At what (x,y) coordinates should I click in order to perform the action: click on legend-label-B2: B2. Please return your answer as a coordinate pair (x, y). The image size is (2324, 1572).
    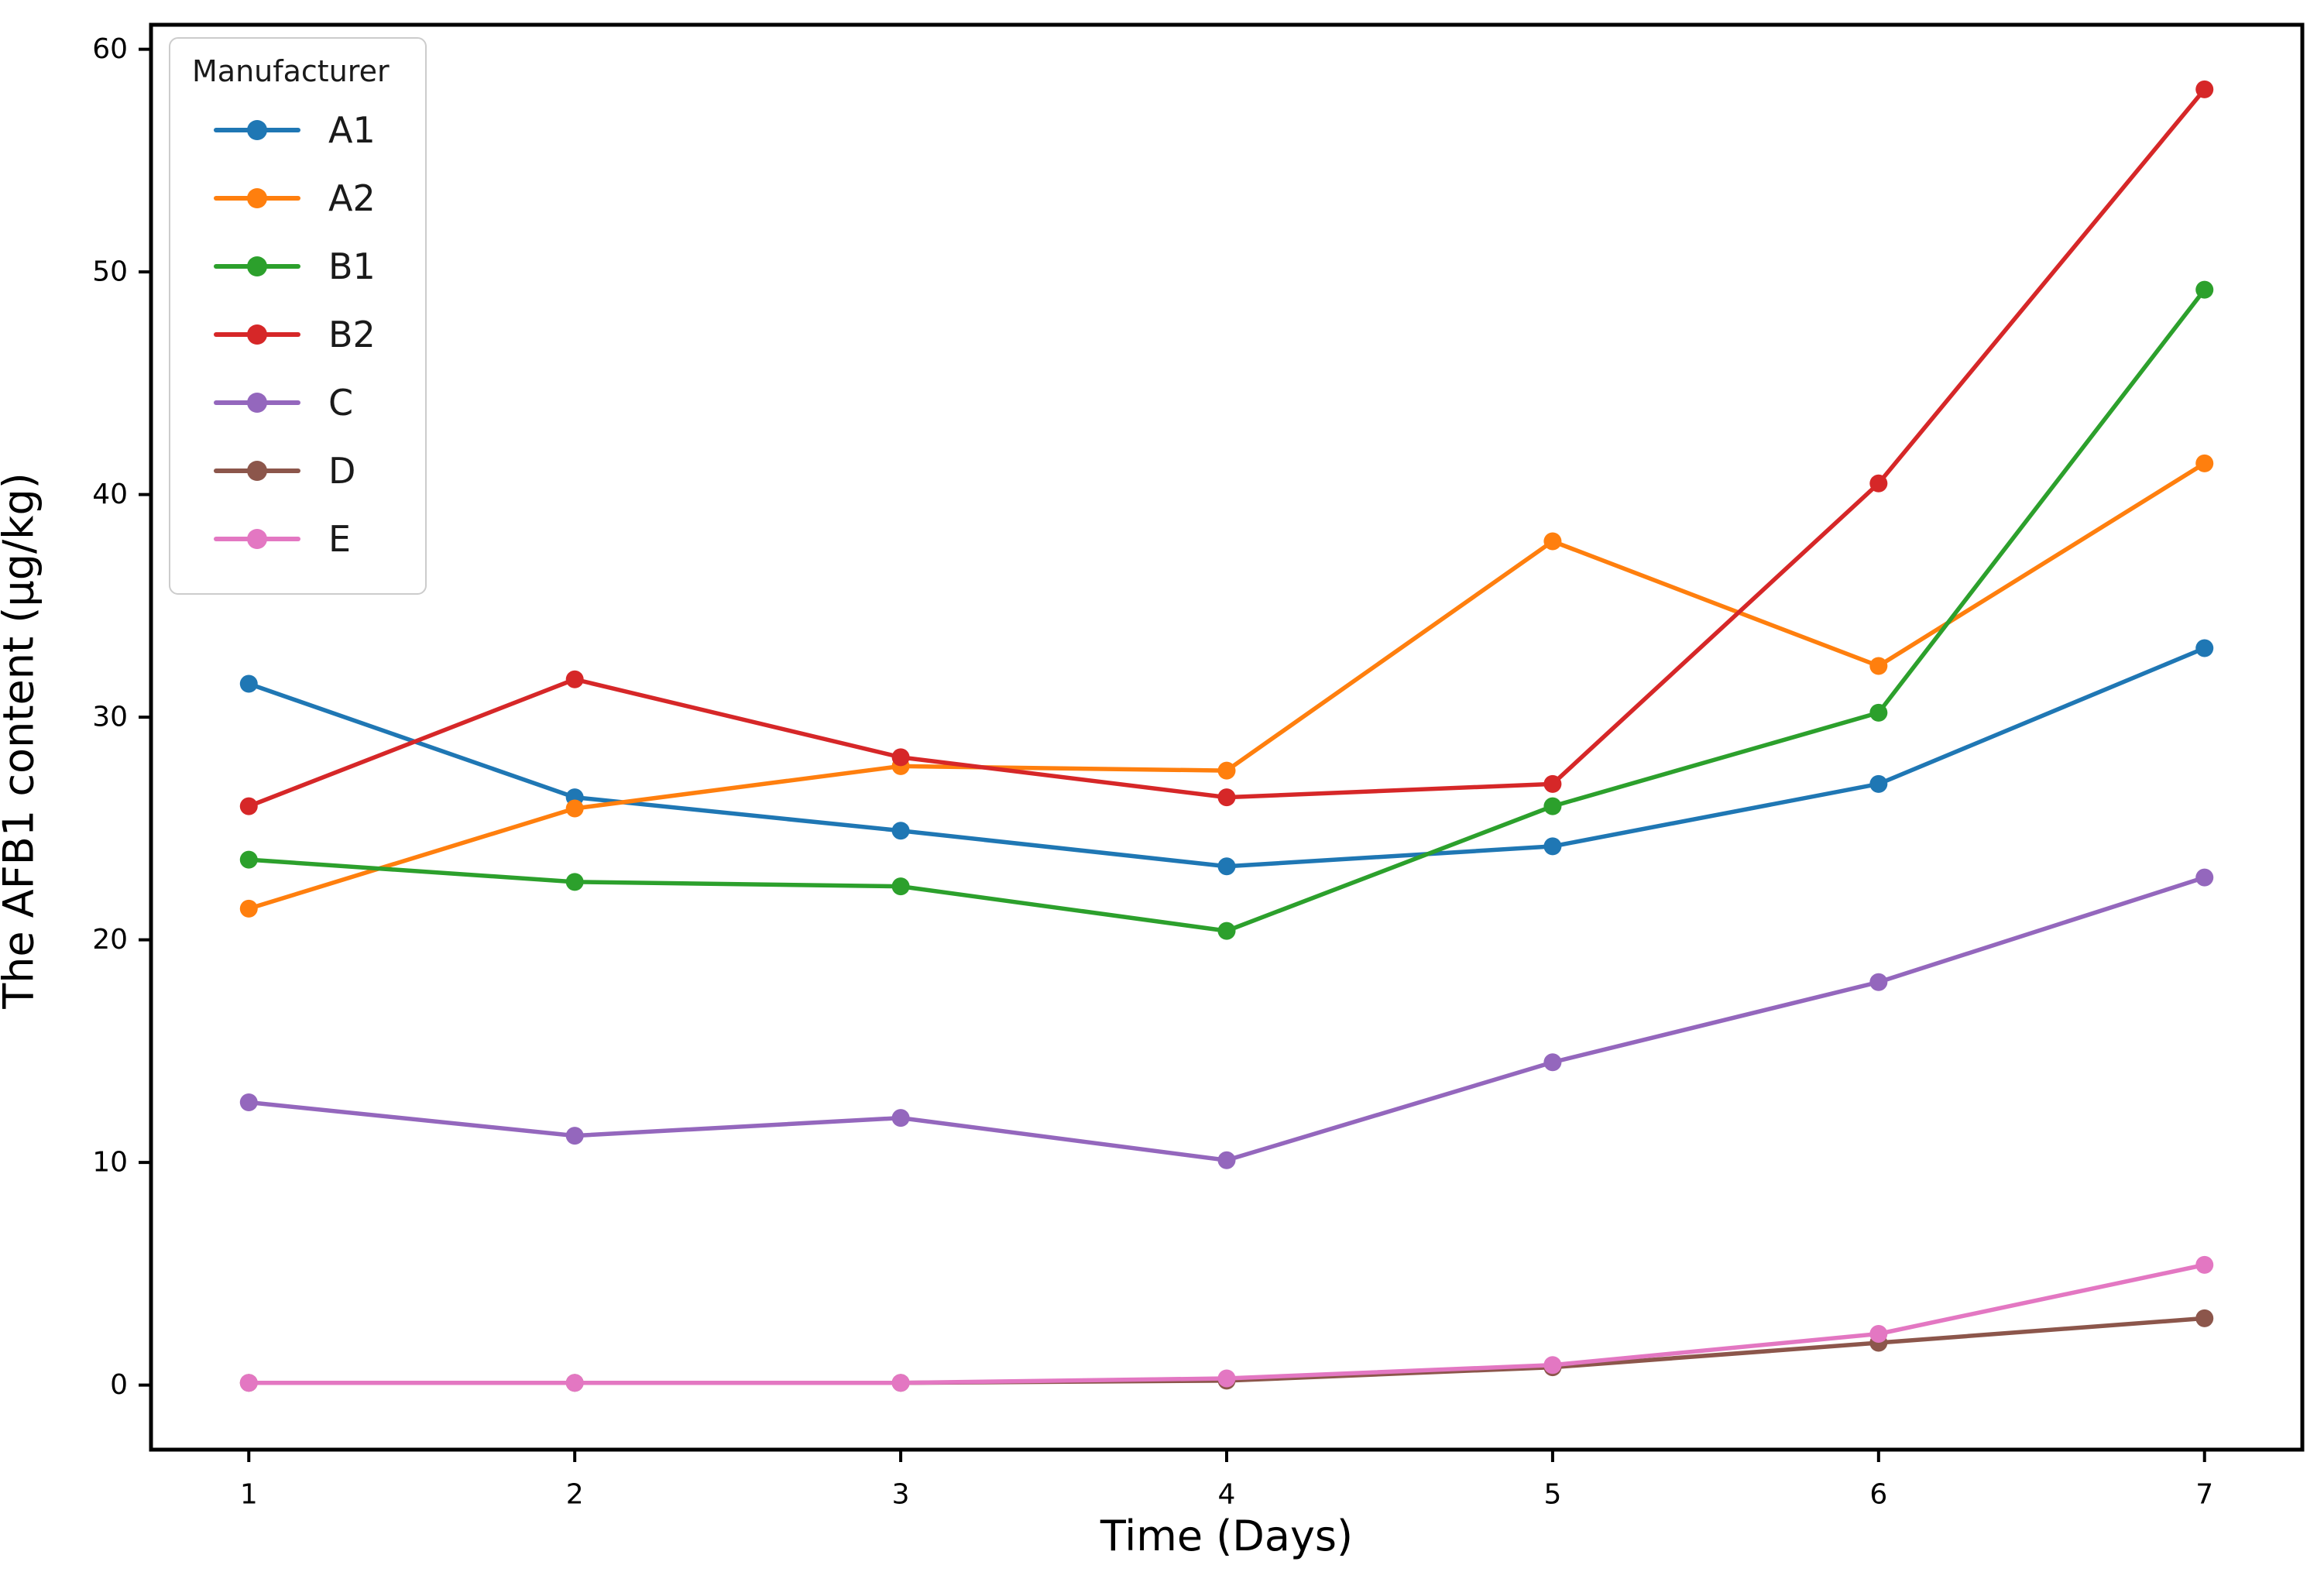
    Looking at the image, I should click on (352, 334).